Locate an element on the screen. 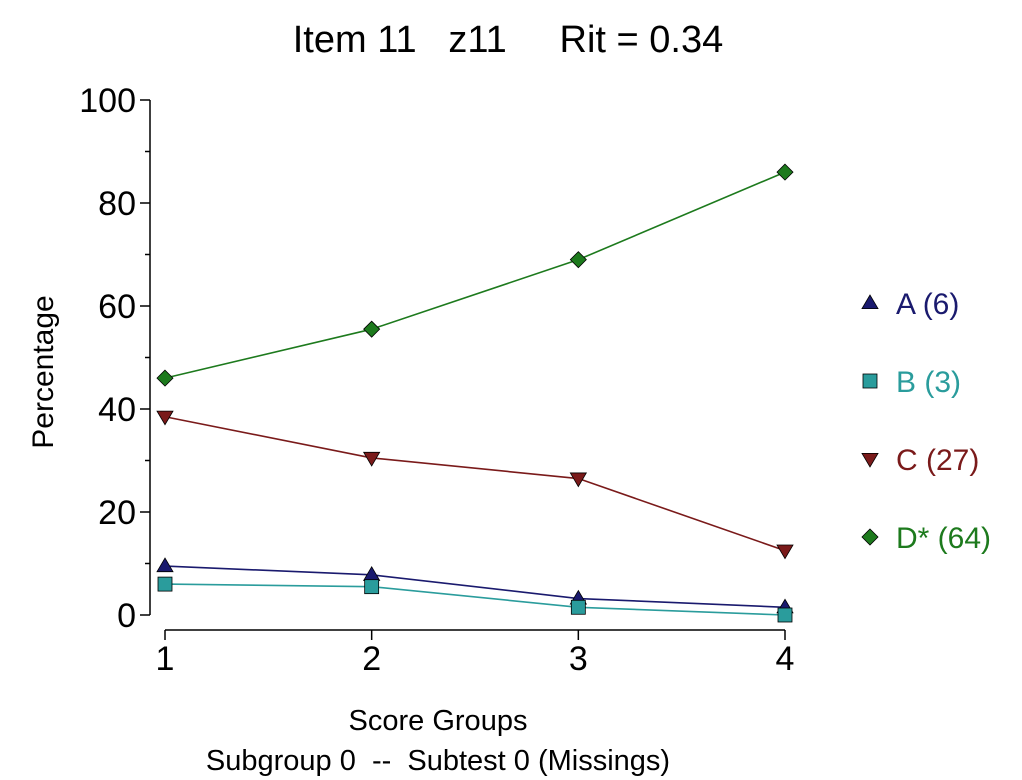 This screenshot has height=780, width=1022. legend-marker-b is located at coordinates (870, 381).